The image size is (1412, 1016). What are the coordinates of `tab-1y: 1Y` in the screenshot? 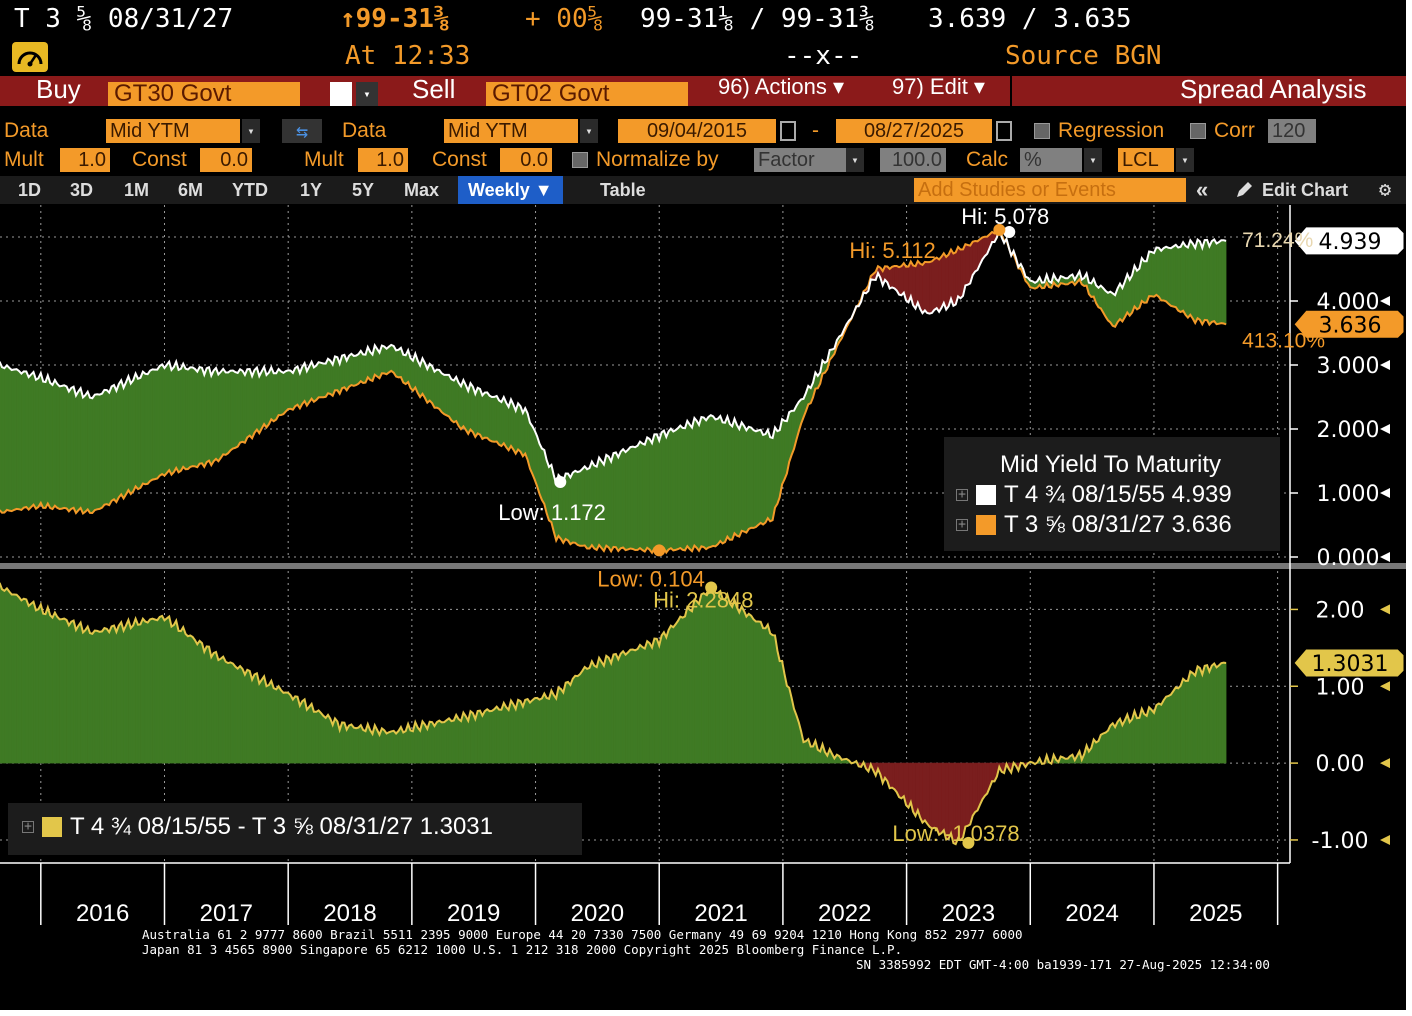 It's located at (311, 190).